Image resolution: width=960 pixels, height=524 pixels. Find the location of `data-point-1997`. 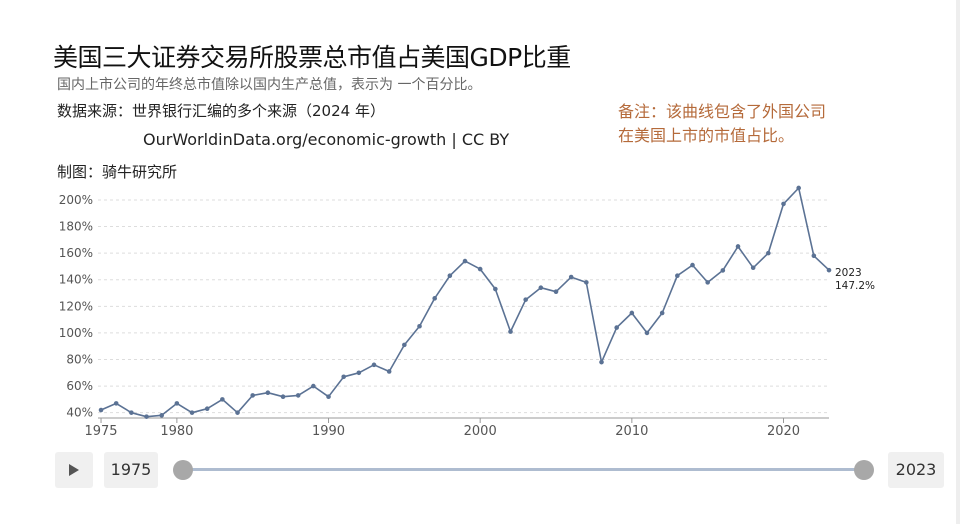

data-point-1997 is located at coordinates (434, 298).